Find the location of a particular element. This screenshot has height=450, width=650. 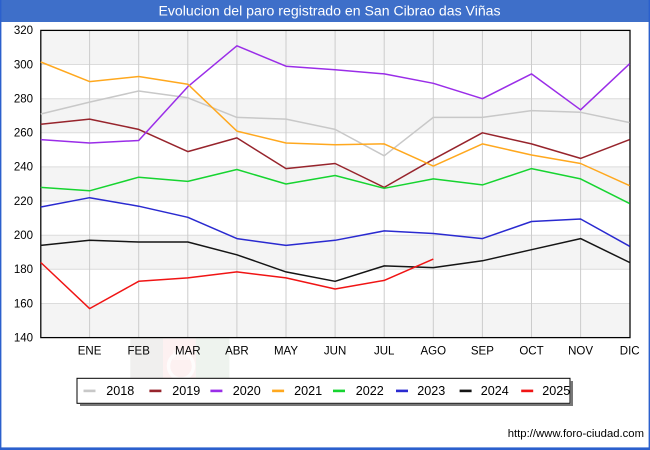

svg-text: 320 is located at coordinates (23, 31).